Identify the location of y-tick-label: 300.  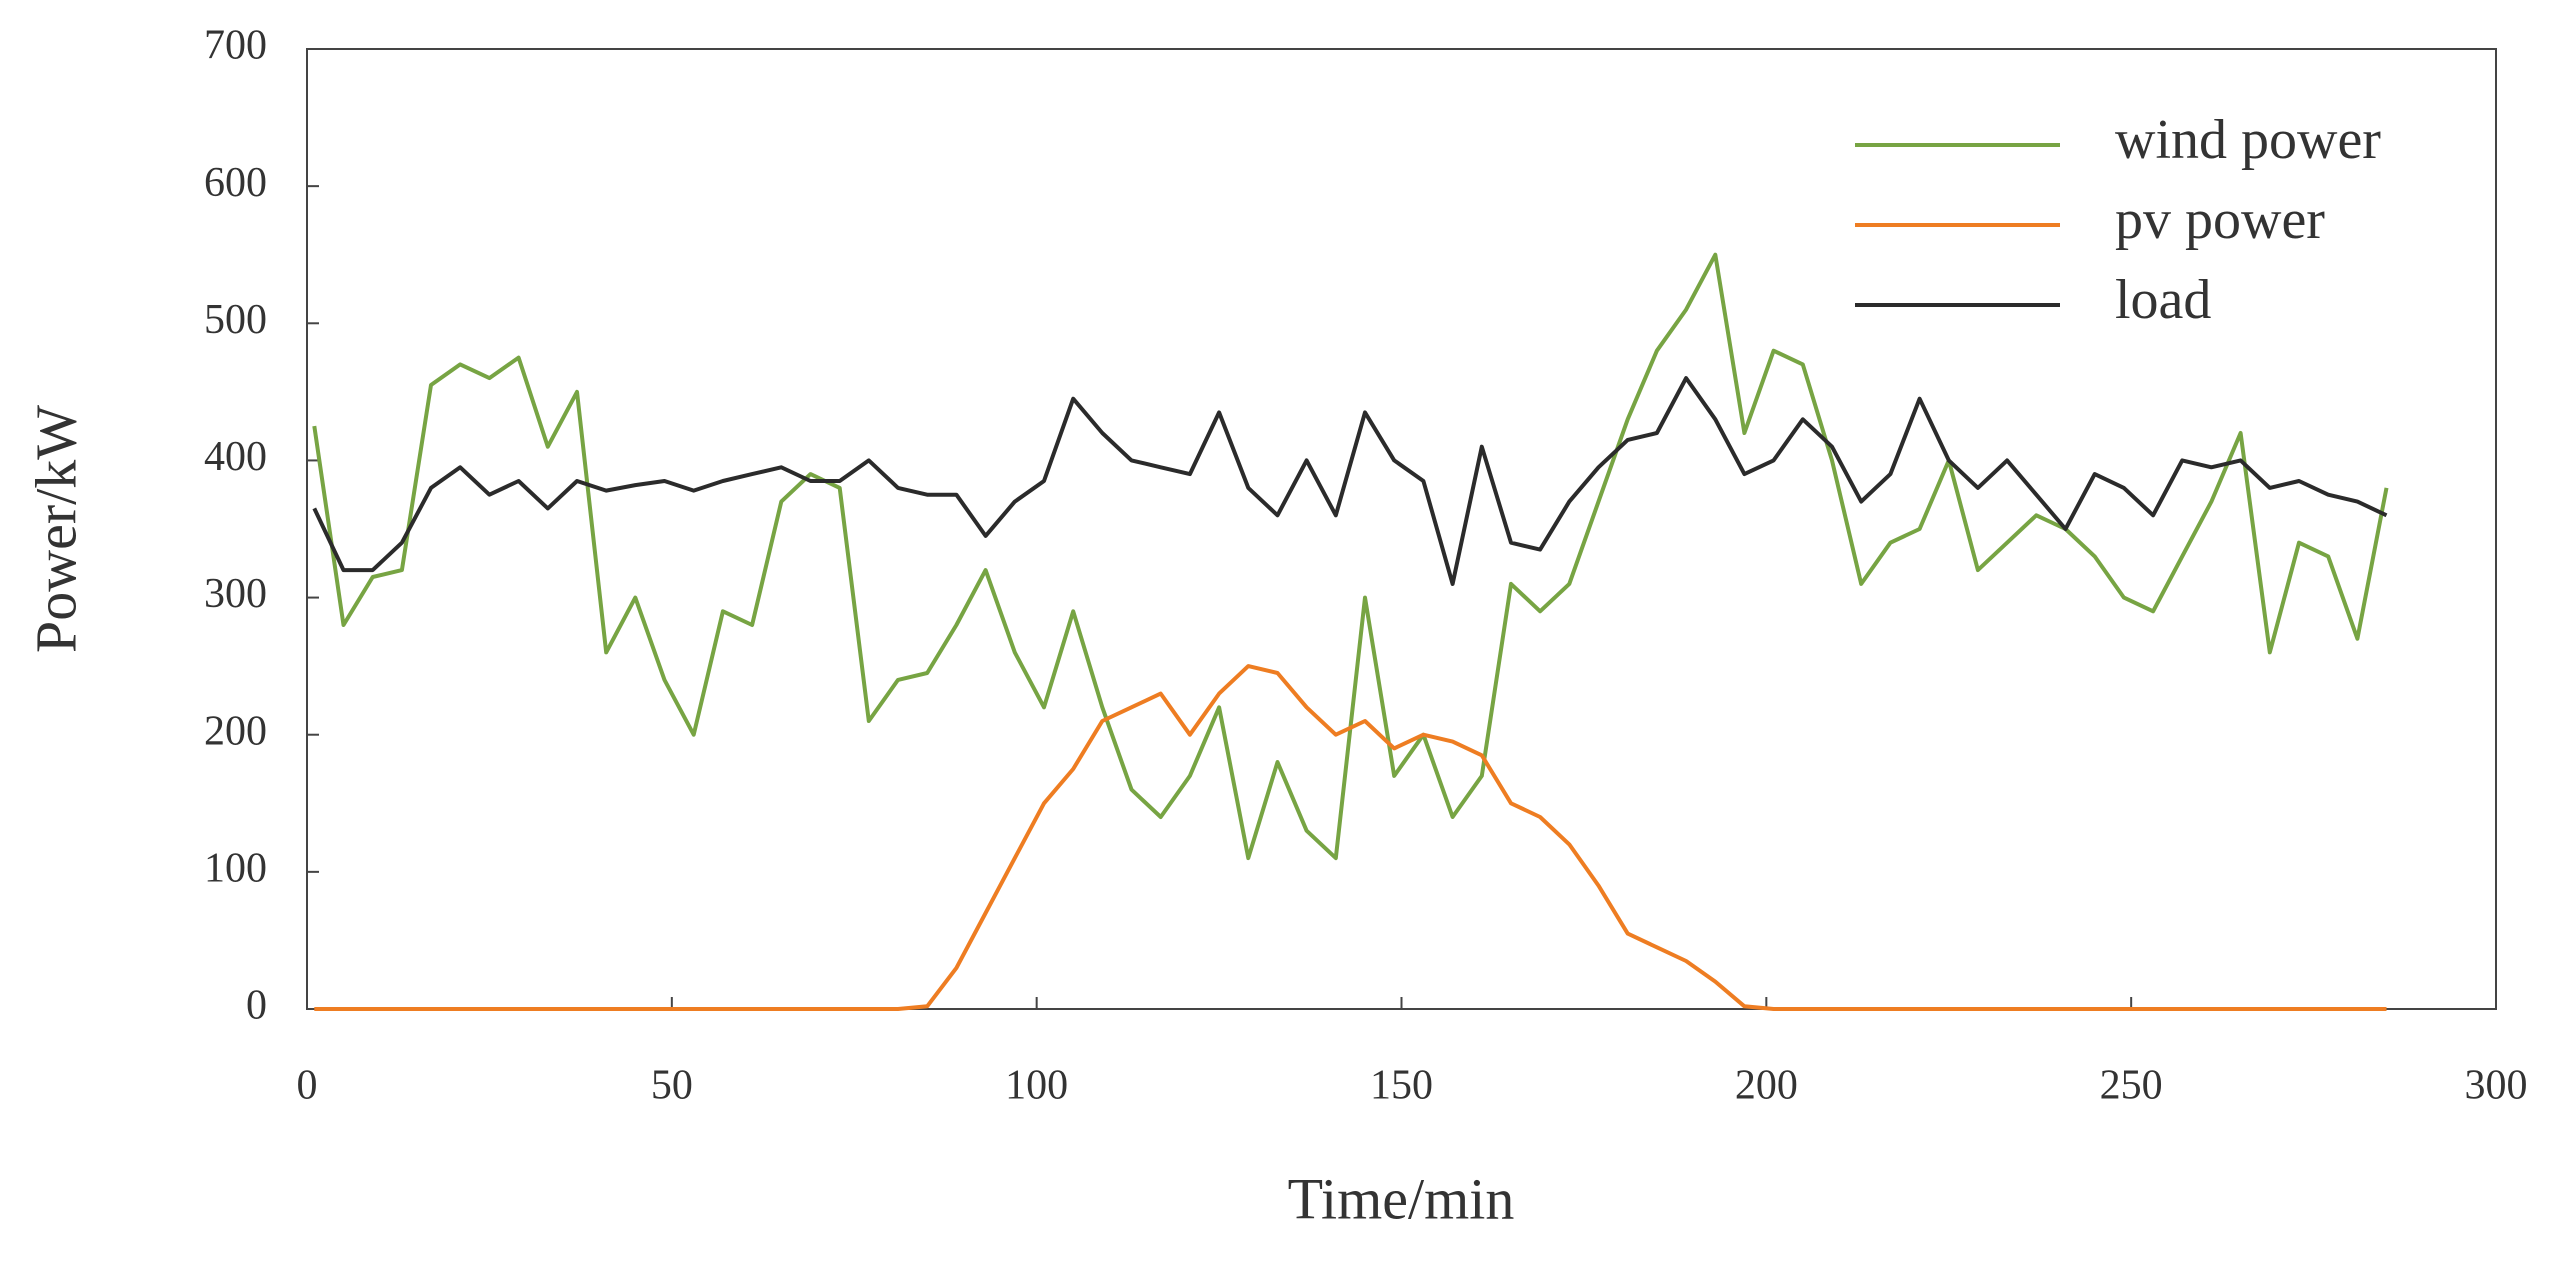
(235, 594).